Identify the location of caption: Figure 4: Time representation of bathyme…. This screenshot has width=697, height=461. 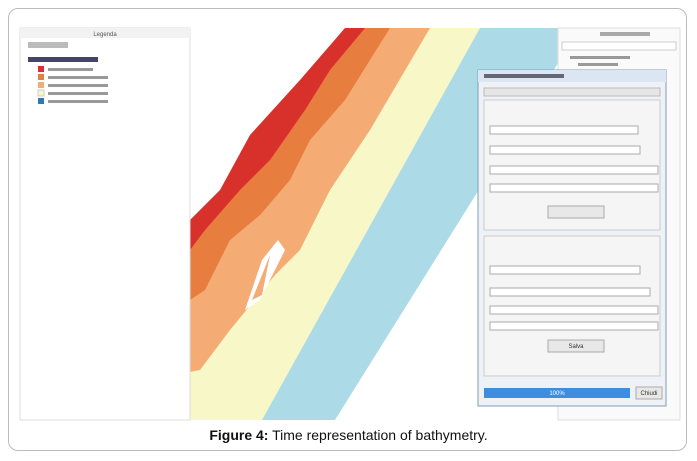
(348, 435).